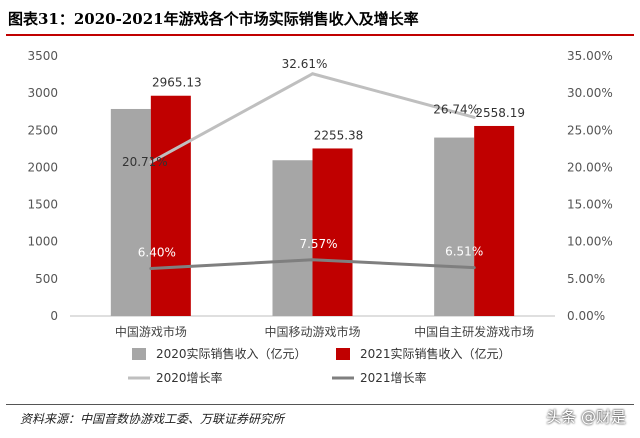 Image resolution: width=640 pixels, height=438 pixels. Describe the element at coordinates (586, 417) in the screenshot. I see `watermark: 头条 @财是` at that location.